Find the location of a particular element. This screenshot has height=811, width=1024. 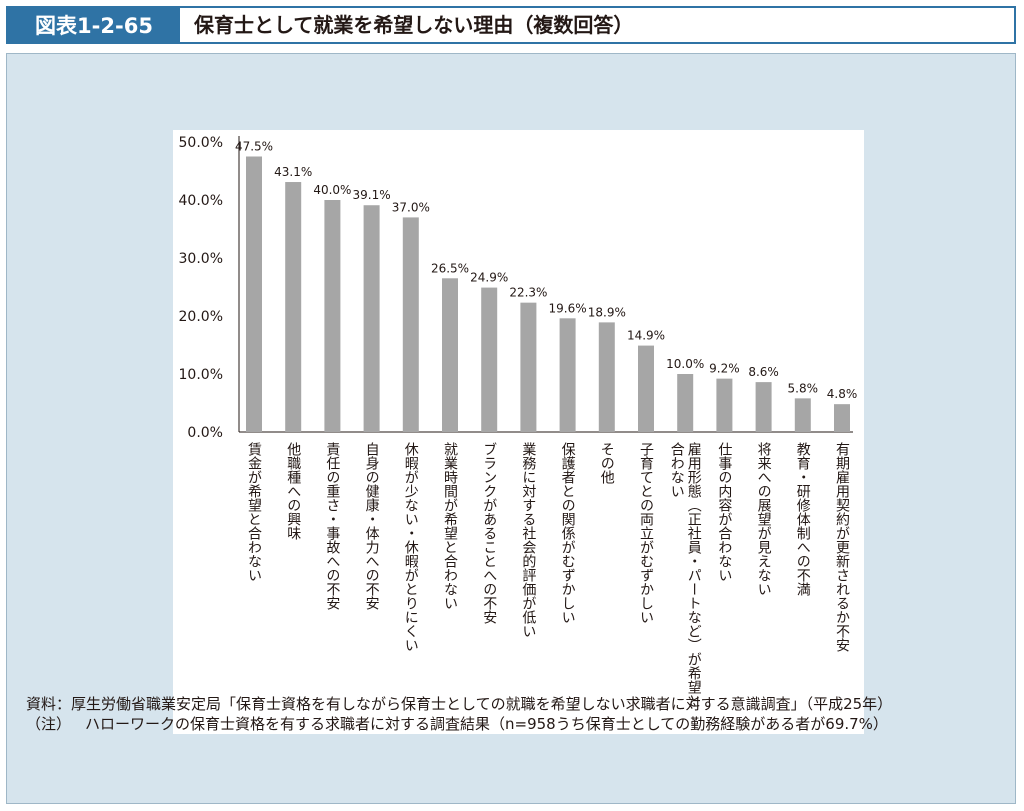

data-label: 39.1% is located at coordinates (372, 195).